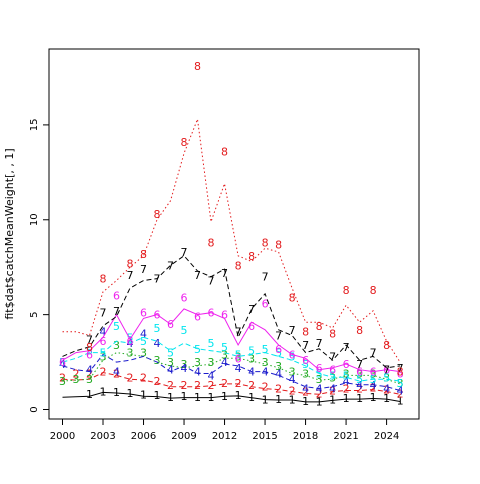 This screenshot has width=480, height=484. Describe the element at coordinates (9, 233) in the screenshot. I see `y-axis-label: fit$dat$catchMeanWeight[, , 1]` at that location.